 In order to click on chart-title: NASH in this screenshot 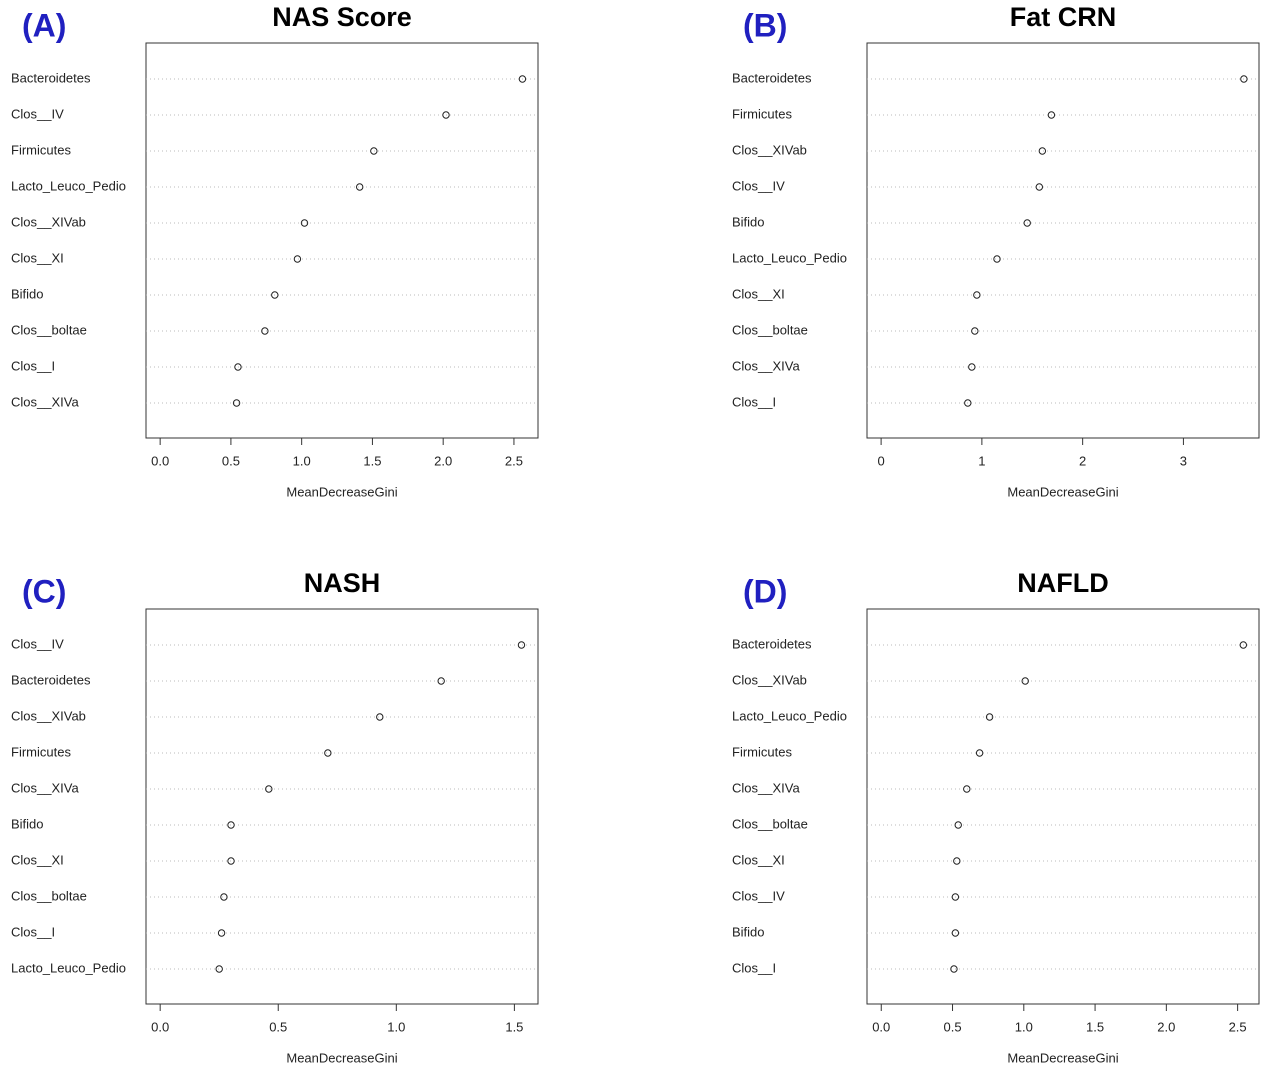, I will do `click(342, 583)`.